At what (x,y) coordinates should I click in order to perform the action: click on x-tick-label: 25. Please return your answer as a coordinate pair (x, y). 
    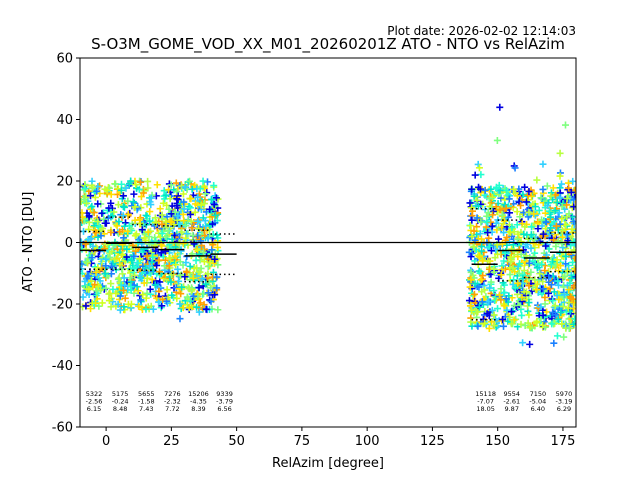
    Looking at the image, I should click on (171, 441).